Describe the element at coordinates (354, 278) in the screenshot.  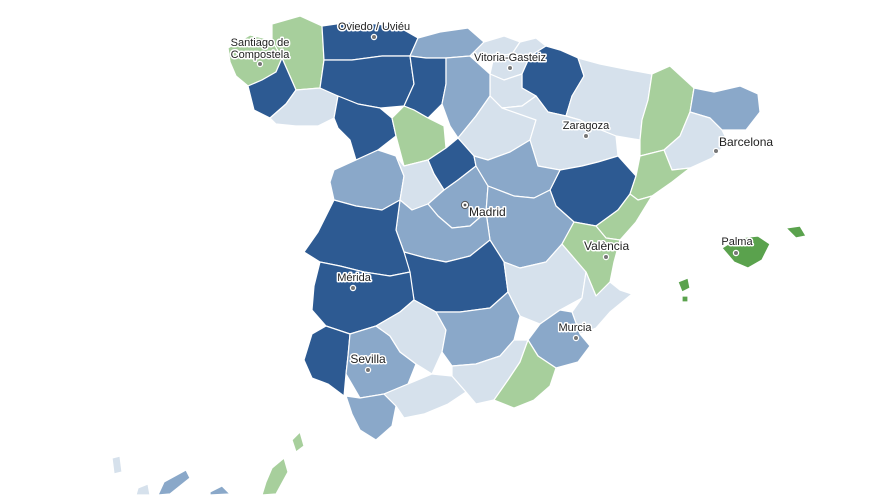
I see `city-label-merida: Mérida` at that location.